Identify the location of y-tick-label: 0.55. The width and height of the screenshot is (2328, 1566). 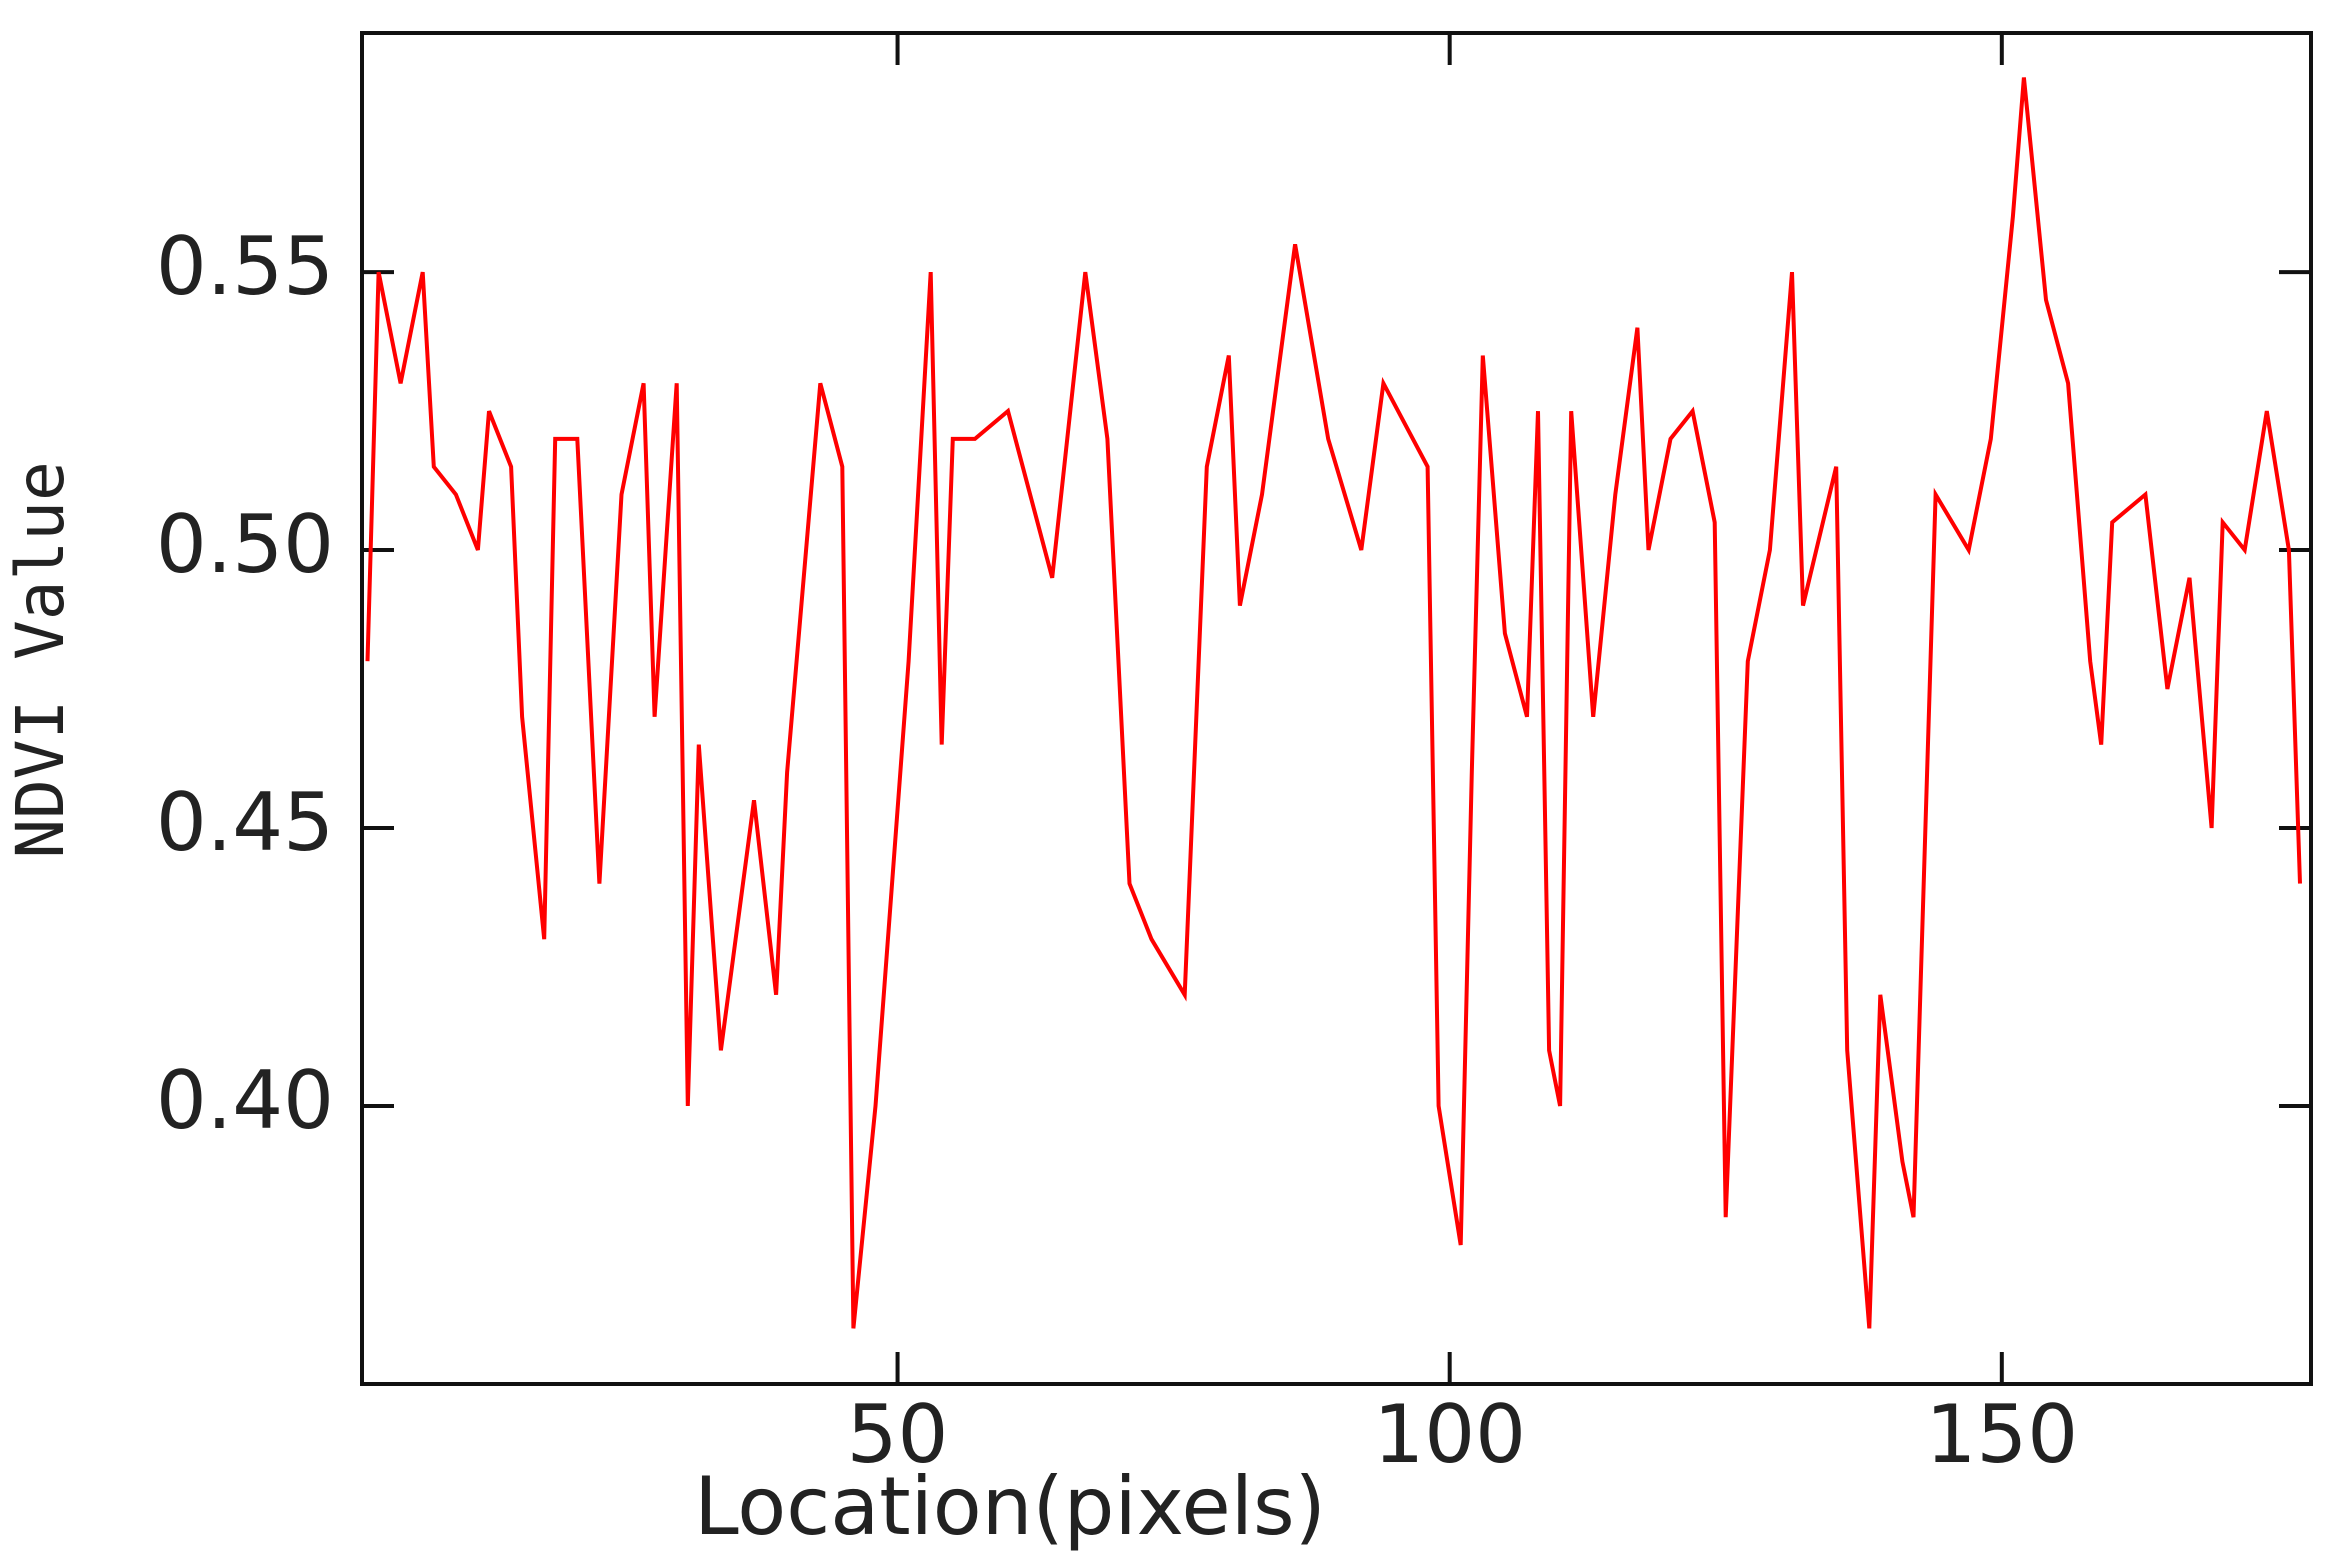
(245, 266).